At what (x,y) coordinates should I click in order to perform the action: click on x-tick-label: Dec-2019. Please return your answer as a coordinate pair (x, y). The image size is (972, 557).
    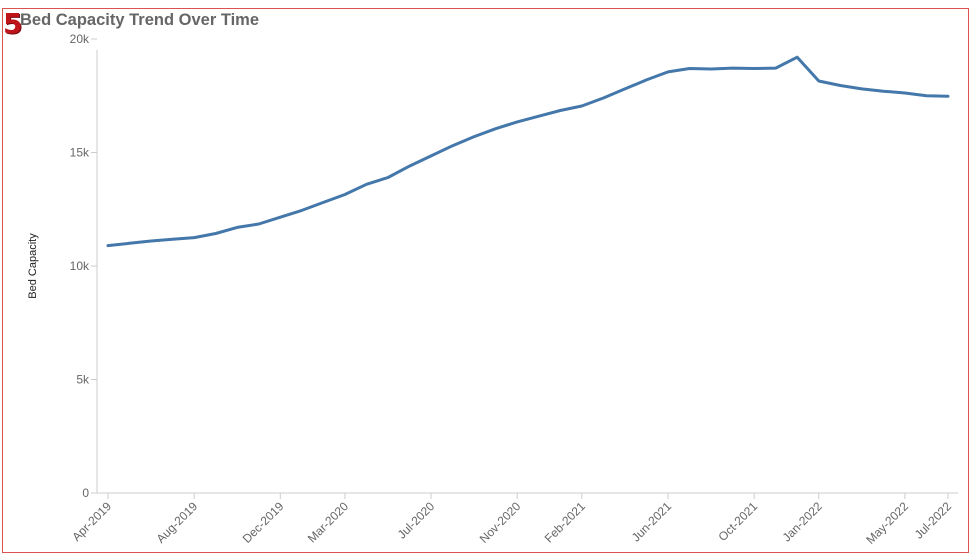
    Looking at the image, I should click on (263, 522).